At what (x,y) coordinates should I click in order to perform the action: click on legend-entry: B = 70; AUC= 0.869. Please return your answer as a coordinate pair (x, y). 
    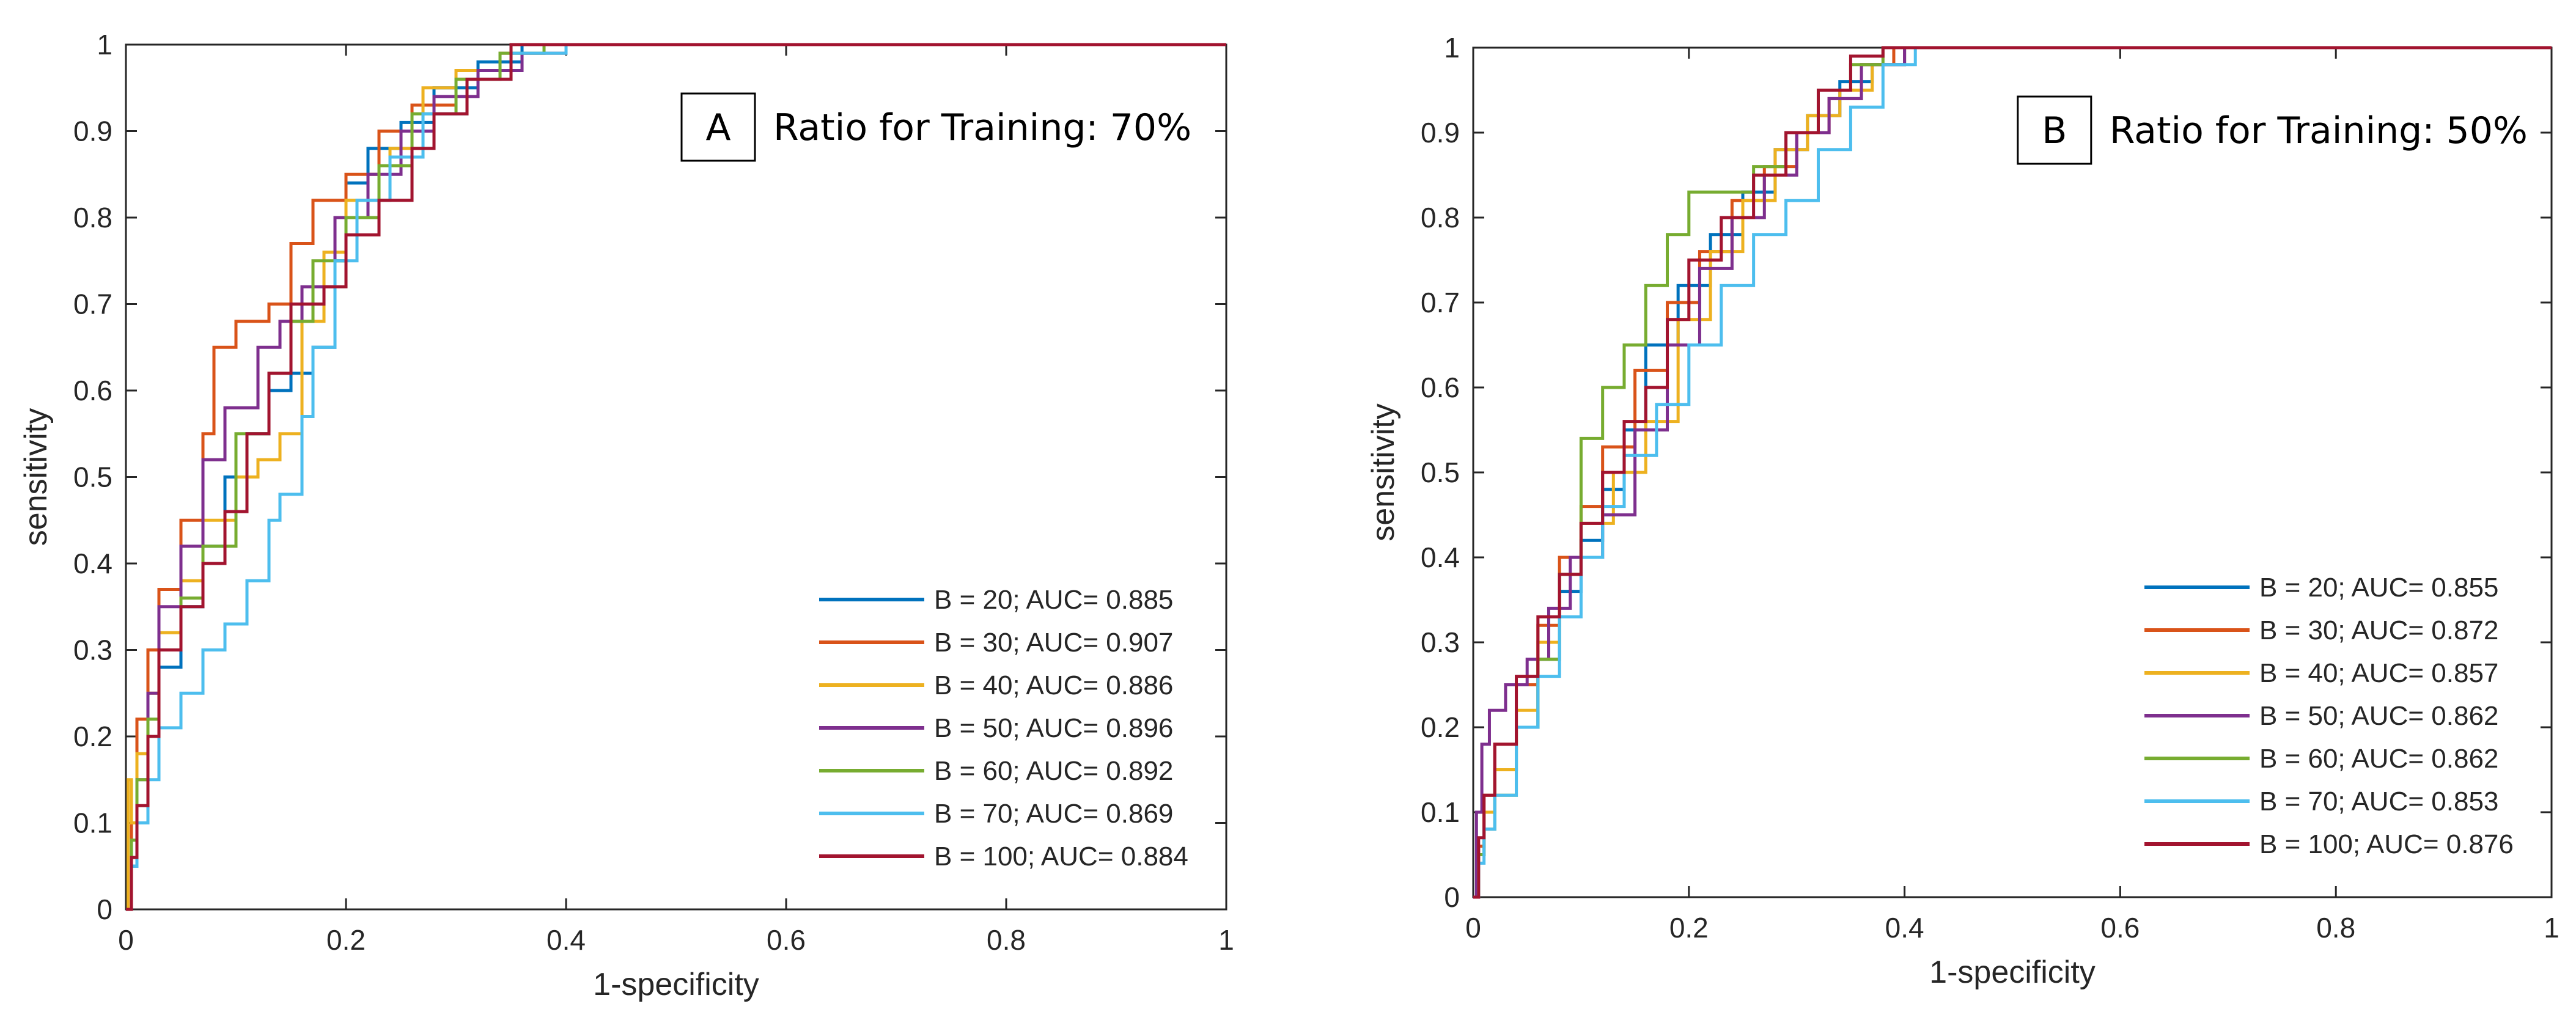
    Looking at the image, I should click on (1053, 814).